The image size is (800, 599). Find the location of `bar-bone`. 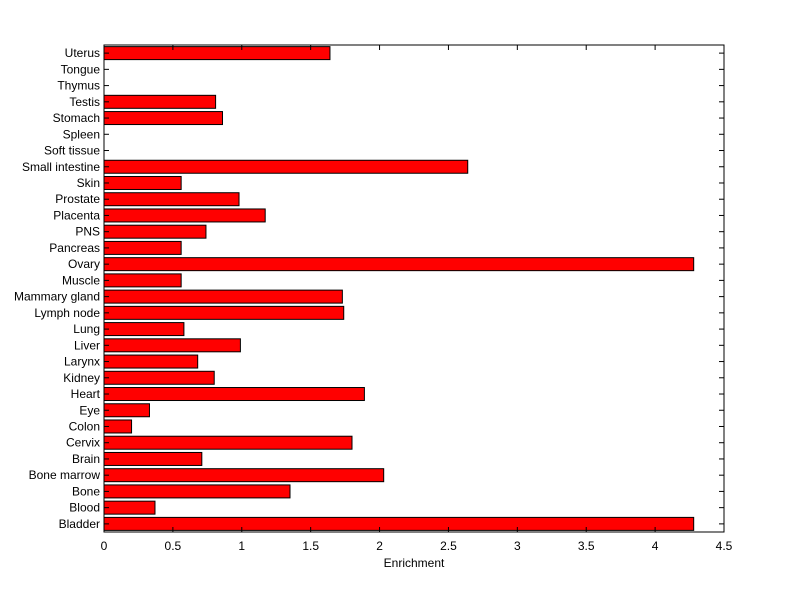

bar-bone is located at coordinates (197, 491).